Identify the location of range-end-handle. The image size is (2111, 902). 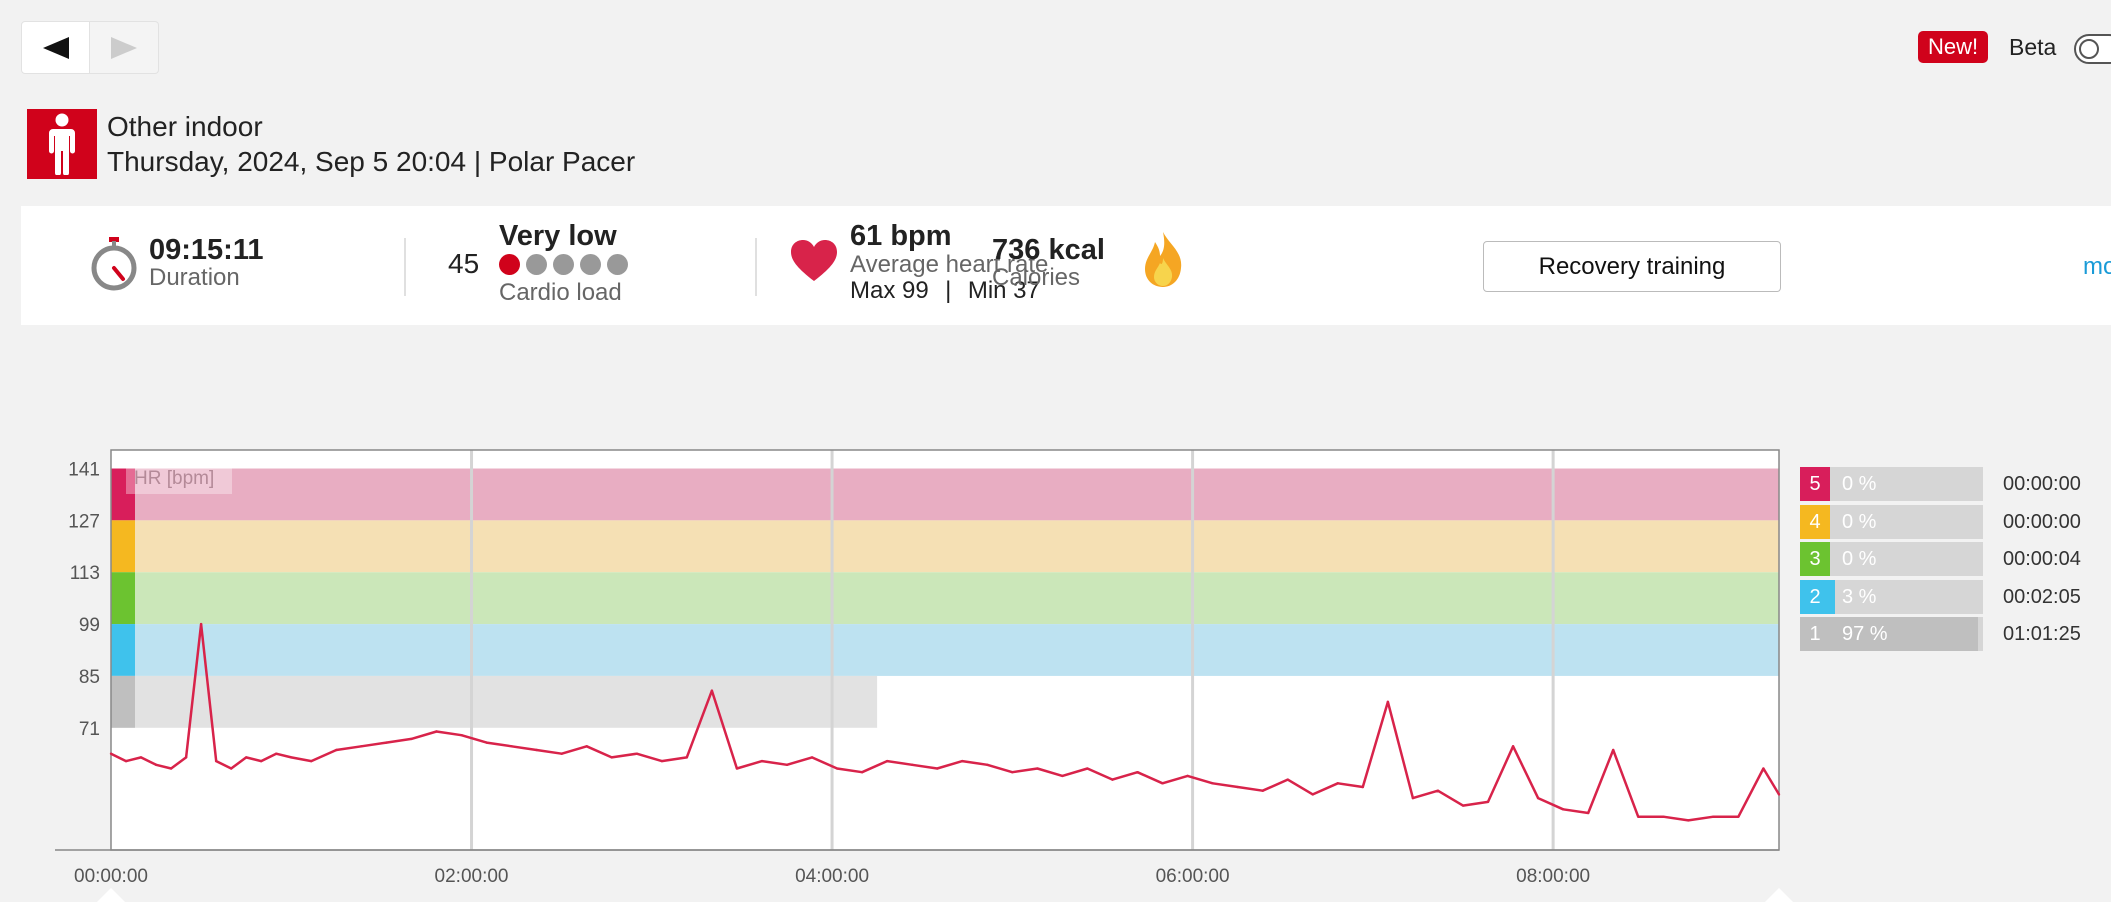
(1779, 895).